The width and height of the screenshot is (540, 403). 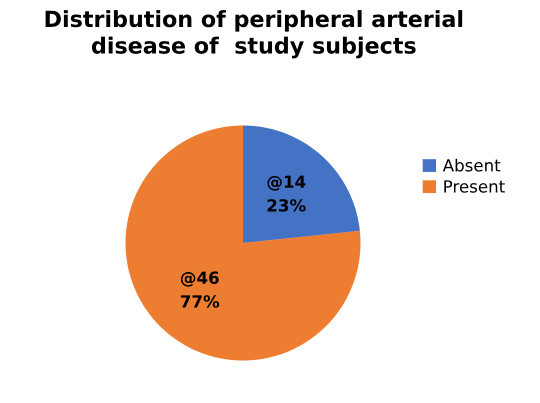 I want to click on data-label: @14 23%, so click(x=286, y=194).